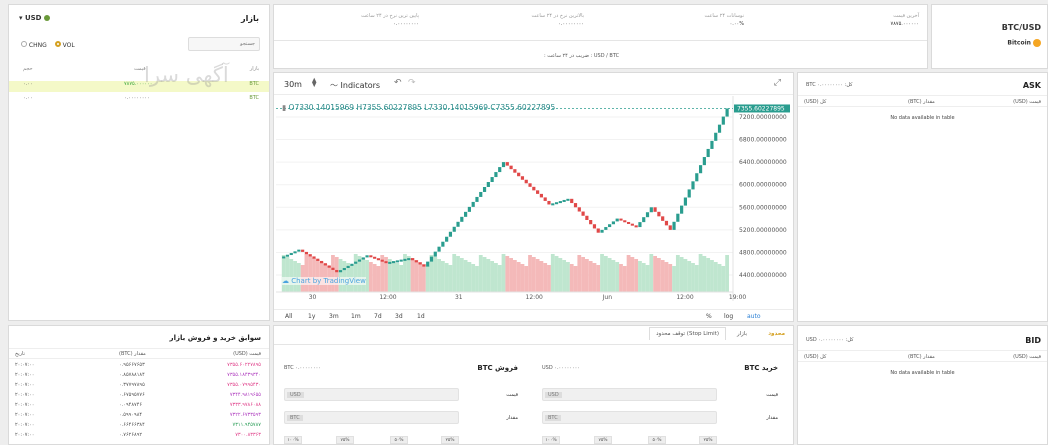 The width and height of the screenshot is (1048, 445). I want to click on indicator-icon: 〜, so click(334, 85).